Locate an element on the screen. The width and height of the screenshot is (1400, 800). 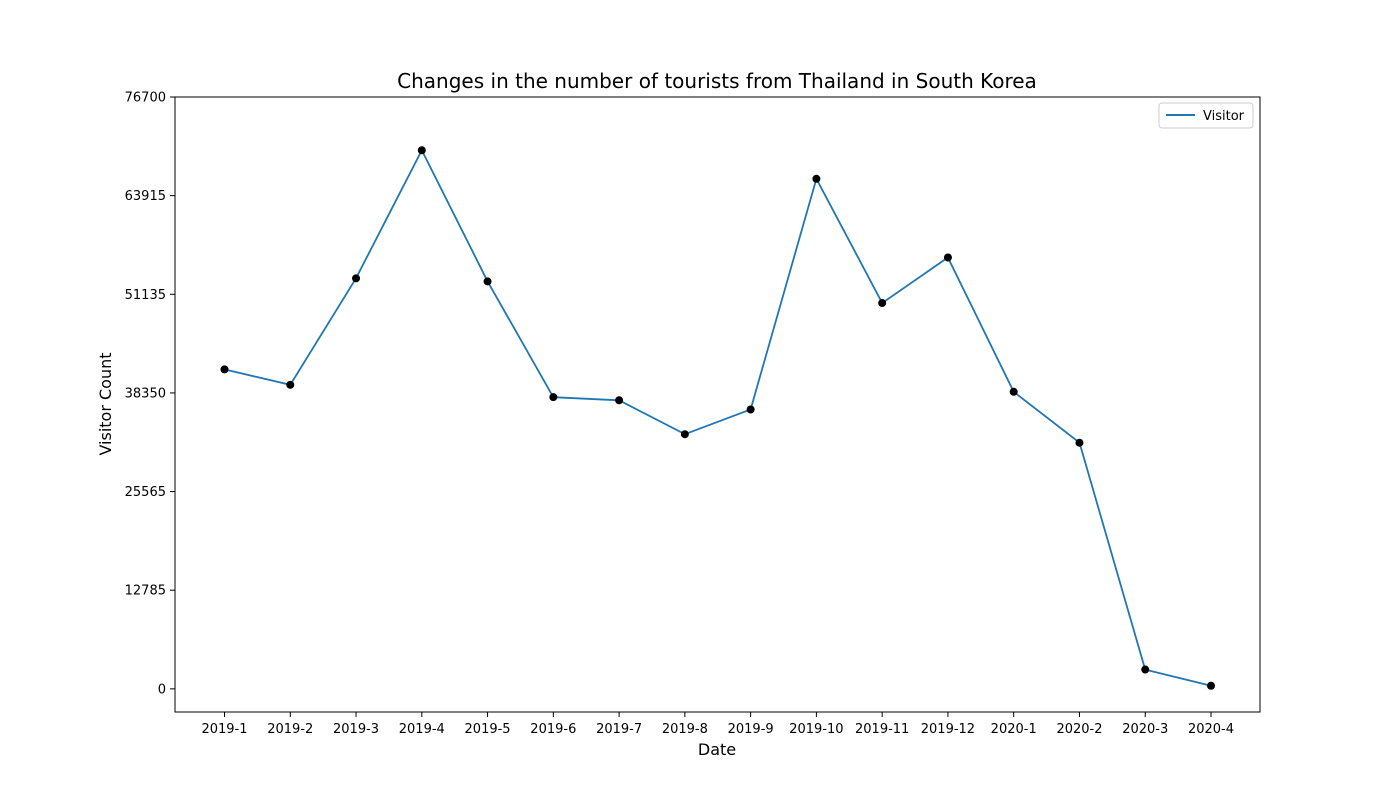
y-tick-label: 76700 is located at coordinates (145, 98).